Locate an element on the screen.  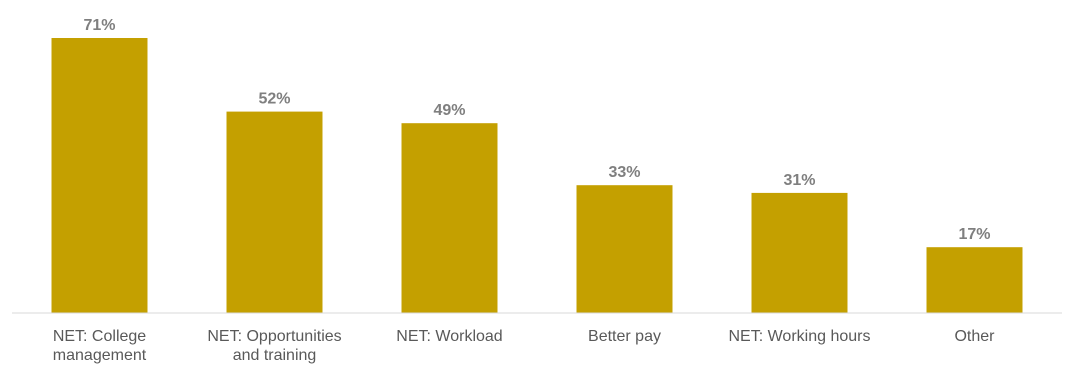
category-label-line: NET: Working hours is located at coordinates (800, 336).